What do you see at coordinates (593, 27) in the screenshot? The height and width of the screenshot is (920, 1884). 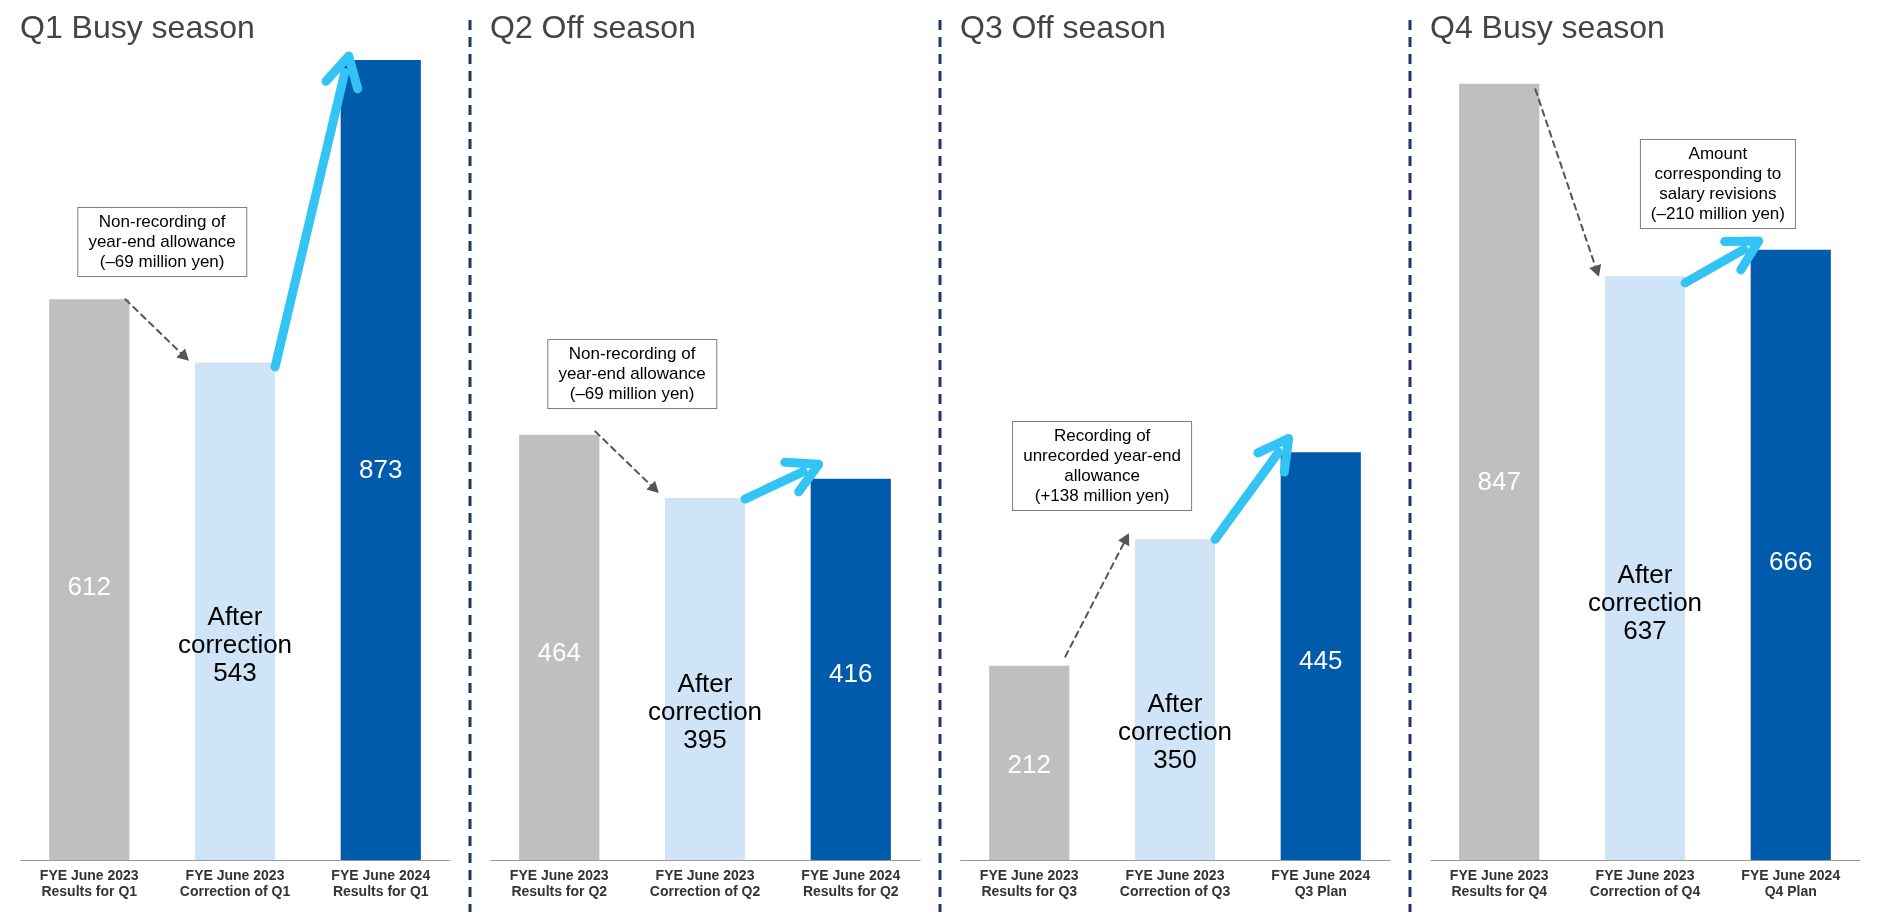 I see `chart-title: Q2 Off season` at bounding box center [593, 27].